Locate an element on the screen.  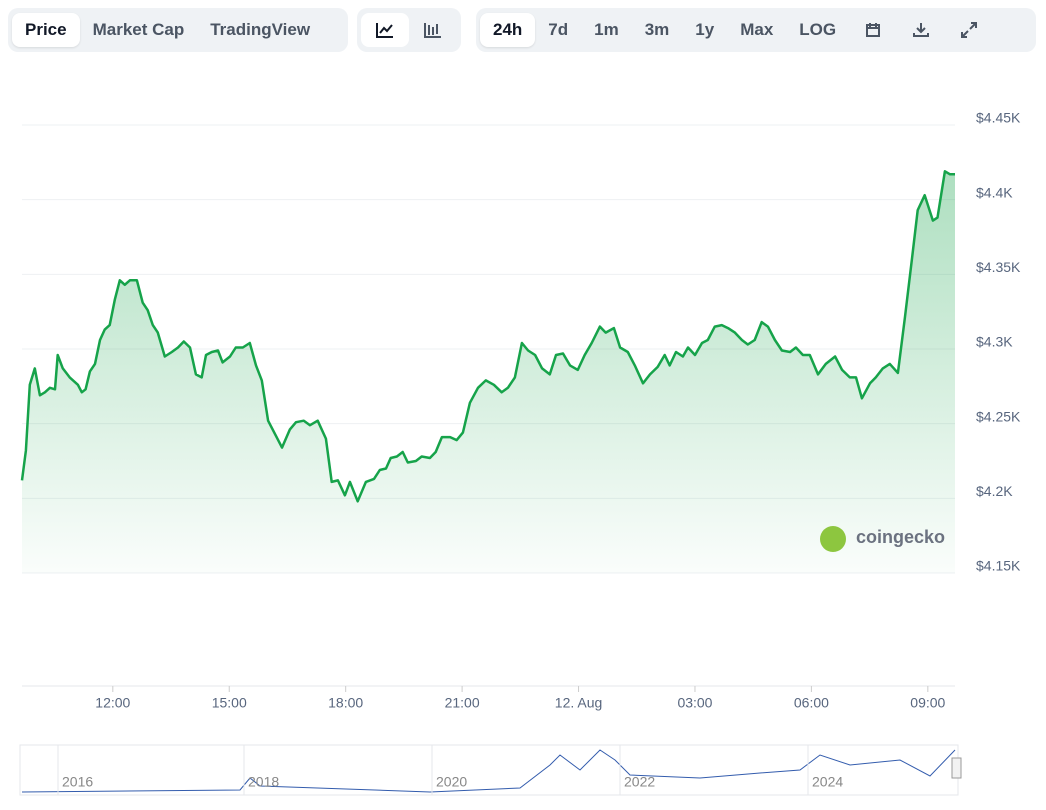
toolbar-button: 1m is located at coordinates (606, 29).